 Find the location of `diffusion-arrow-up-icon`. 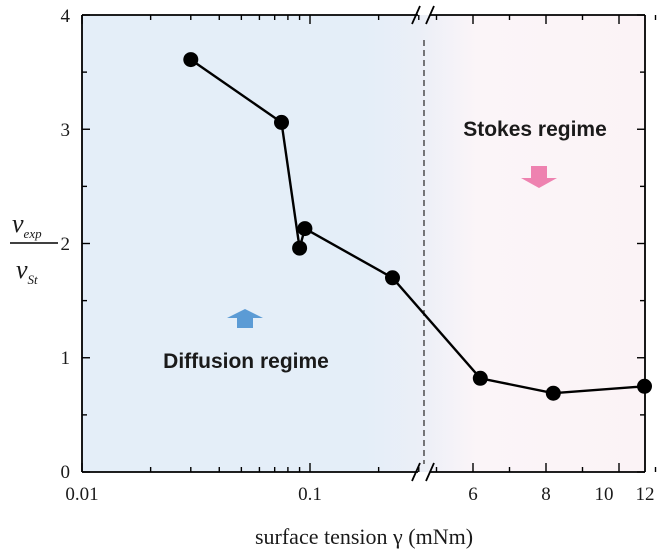

diffusion-arrow-up-icon is located at coordinates (245, 318).